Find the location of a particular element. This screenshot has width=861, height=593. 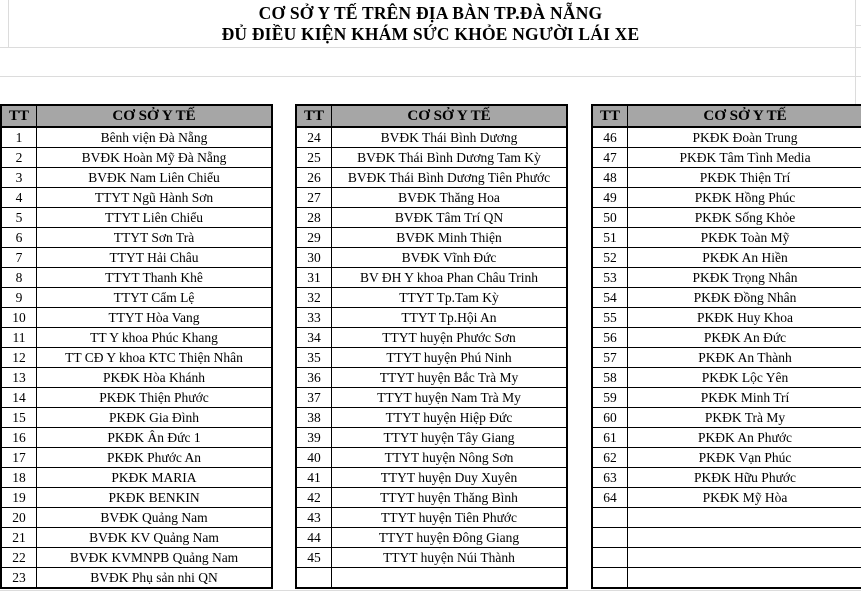

cell-facility-name: TTYT huyện Tiên Phước is located at coordinates (449, 517).